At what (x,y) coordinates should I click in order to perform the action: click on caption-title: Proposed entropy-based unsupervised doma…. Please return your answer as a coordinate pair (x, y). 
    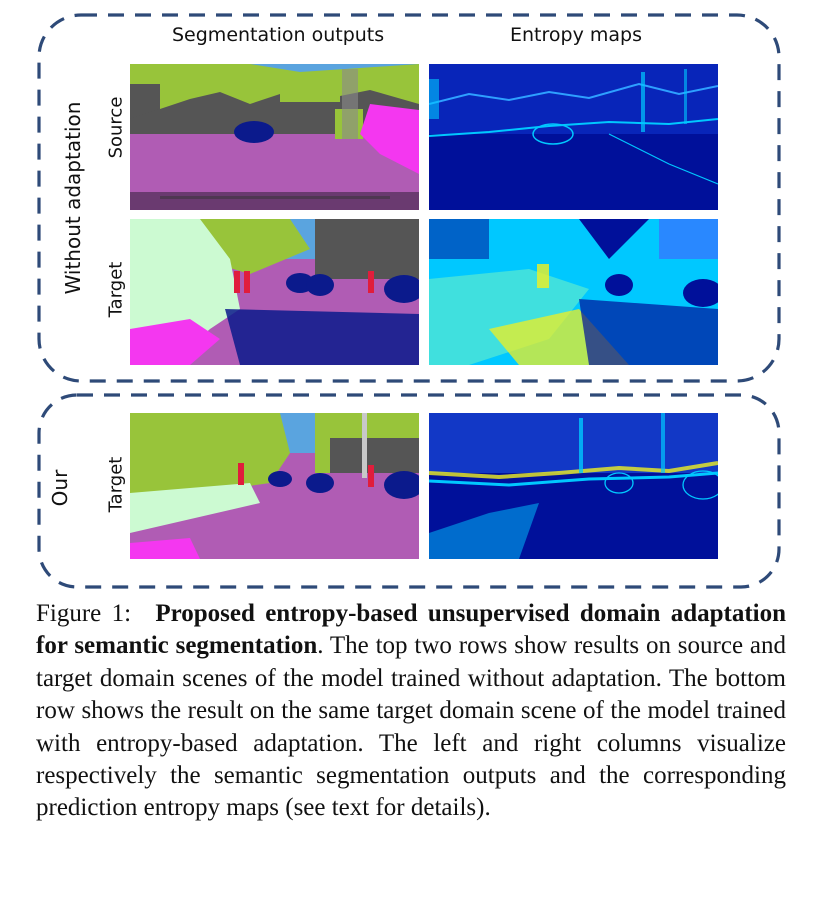
    Looking at the image, I should click on (411, 630).